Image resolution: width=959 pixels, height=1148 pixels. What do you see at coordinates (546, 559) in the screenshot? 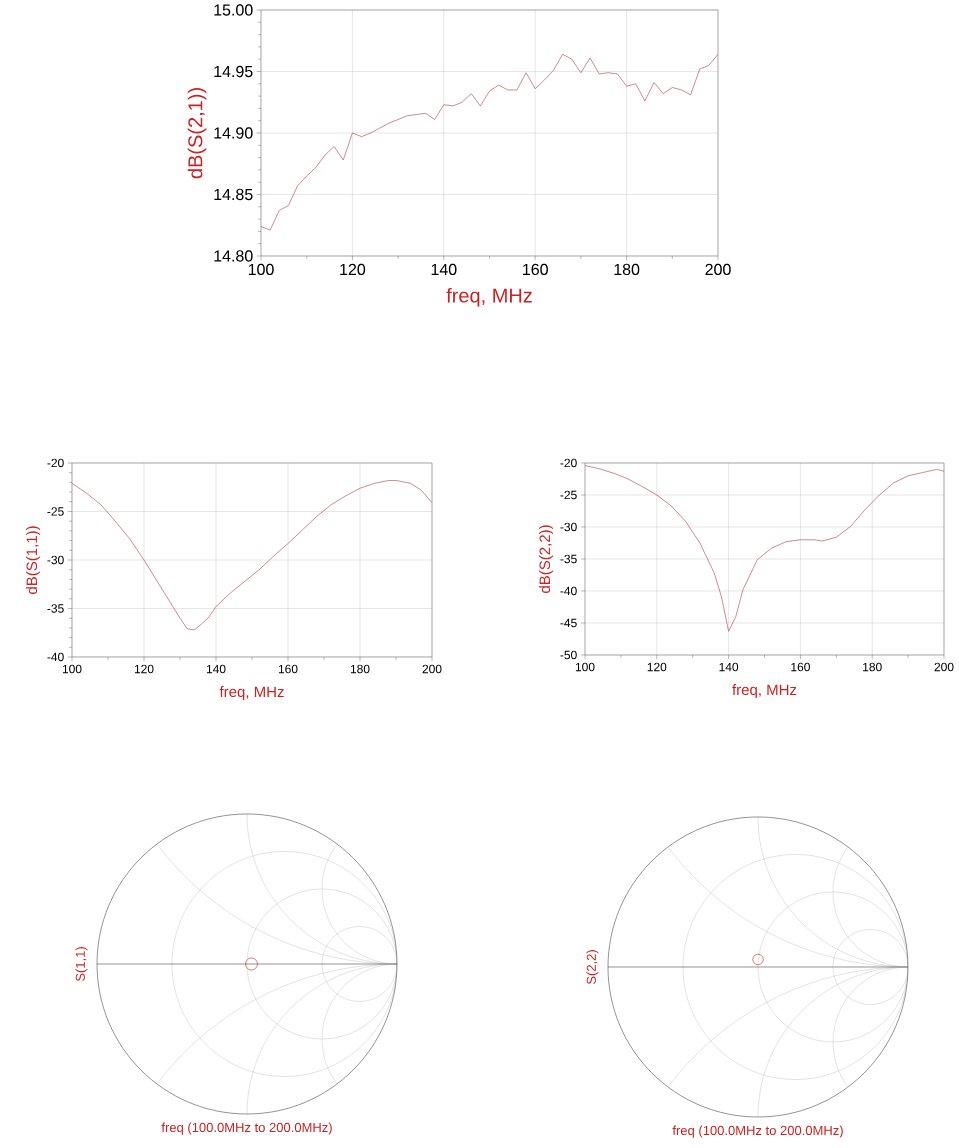
I see `y-axis-title: dB(S(2,2))` at bounding box center [546, 559].